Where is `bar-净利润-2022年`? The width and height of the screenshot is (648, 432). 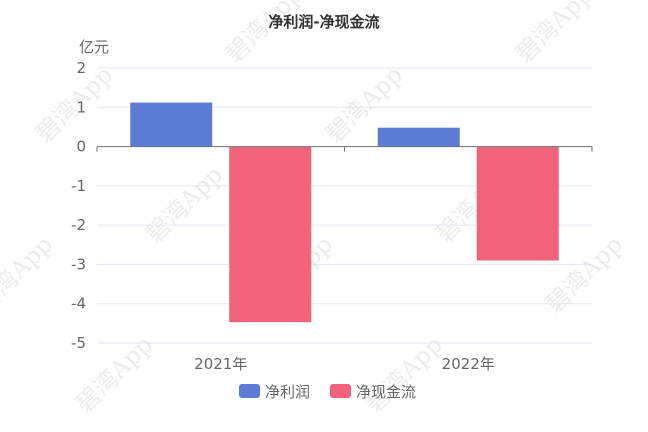
bar-净利润-2022年 is located at coordinates (418, 137).